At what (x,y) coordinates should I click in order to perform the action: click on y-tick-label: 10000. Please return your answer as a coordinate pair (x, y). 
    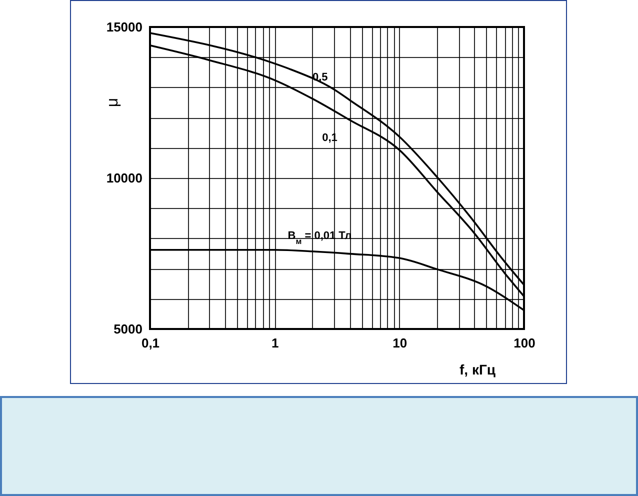
    Looking at the image, I should click on (124, 178).